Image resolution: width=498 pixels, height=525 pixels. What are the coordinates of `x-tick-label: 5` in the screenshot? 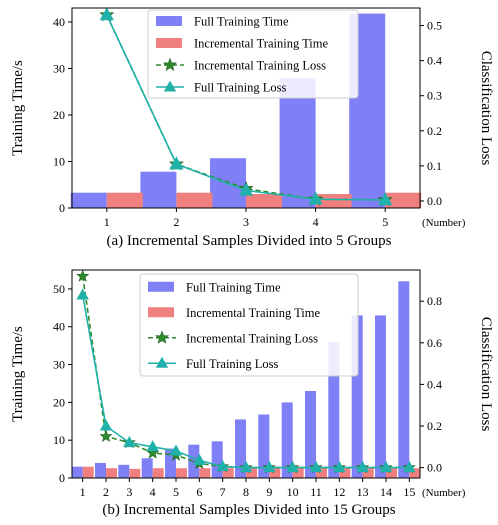 It's located at (176, 492).